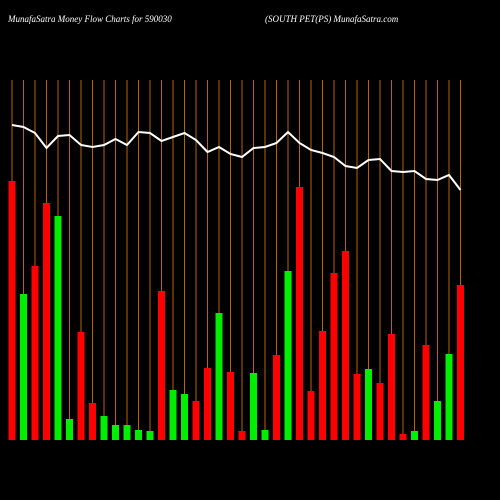 Image resolution: width=500 pixels, height=500 pixels. I want to click on chart-title: MunafaSatra Money Flow Charts for 590030, so click(89, 19).